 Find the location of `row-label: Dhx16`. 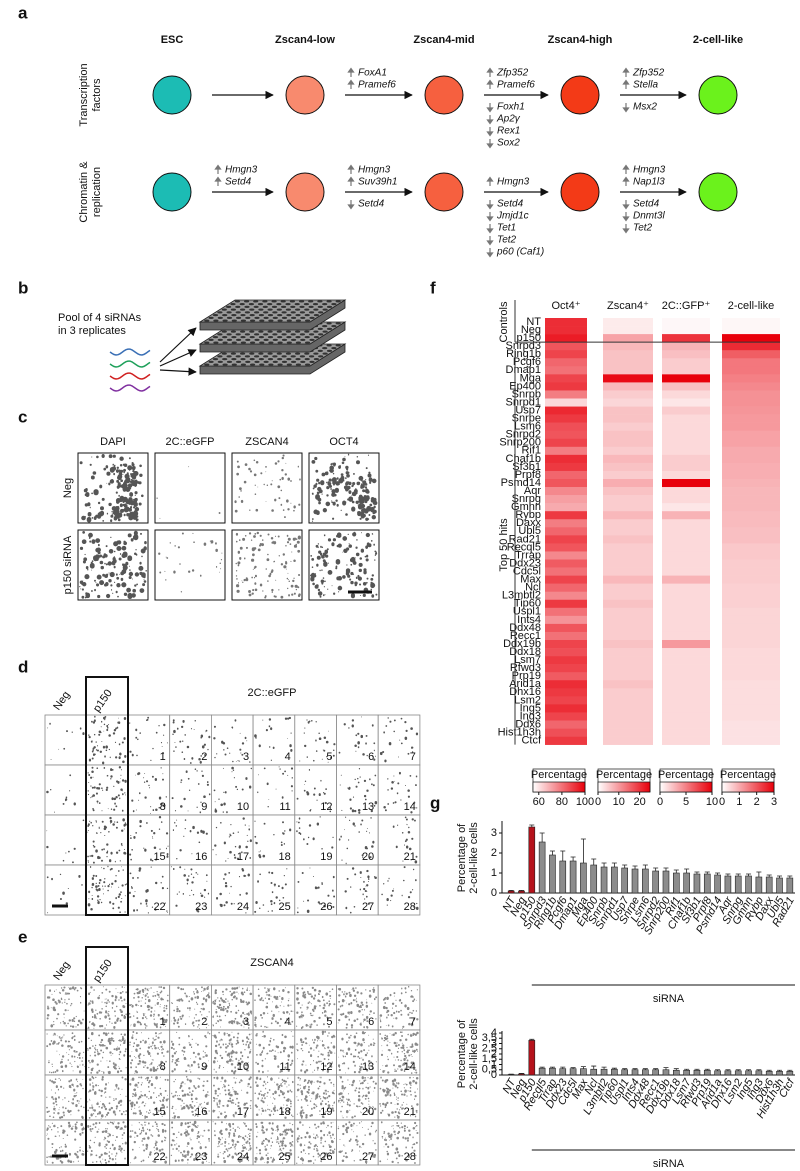

row-label: Dhx16 is located at coordinates (525, 692).